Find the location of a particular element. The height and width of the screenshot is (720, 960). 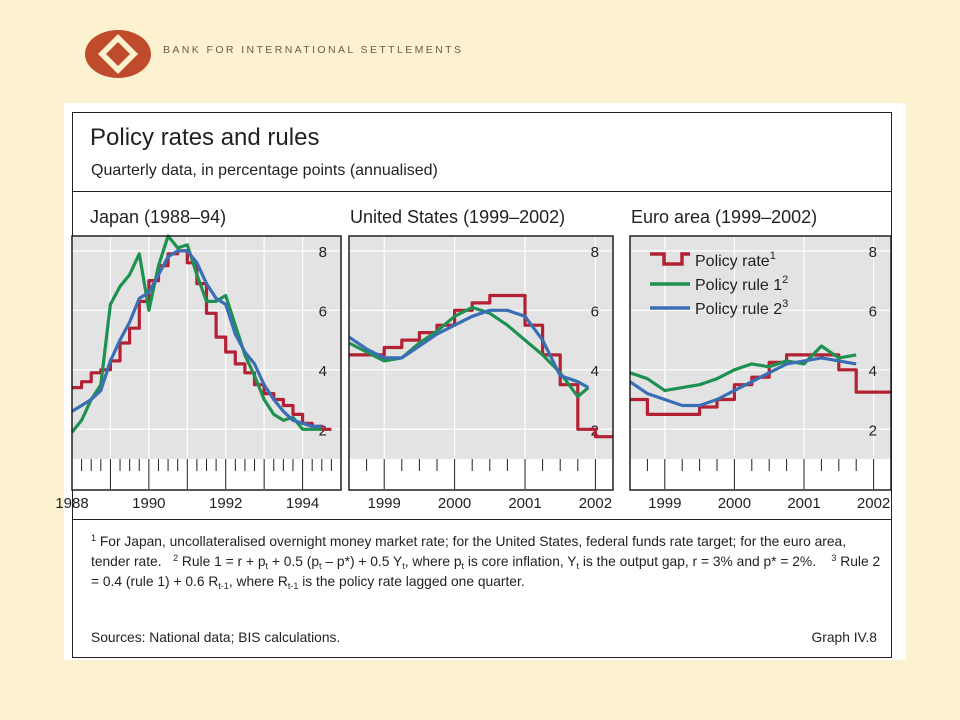

legend-label-sup: 2 is located at coordinates (785, 280).